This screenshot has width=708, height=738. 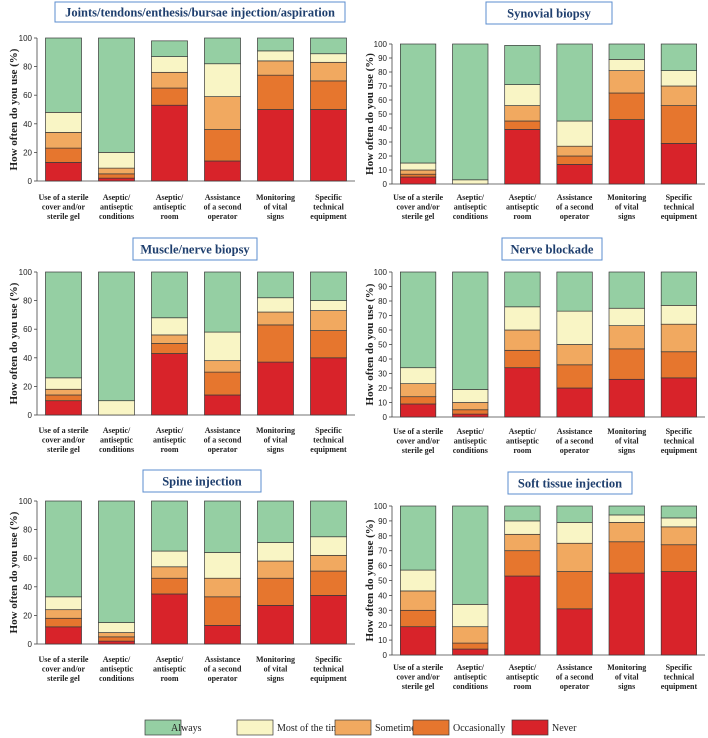 I want to click on legend-label: Never, so click(x=564, y=728).